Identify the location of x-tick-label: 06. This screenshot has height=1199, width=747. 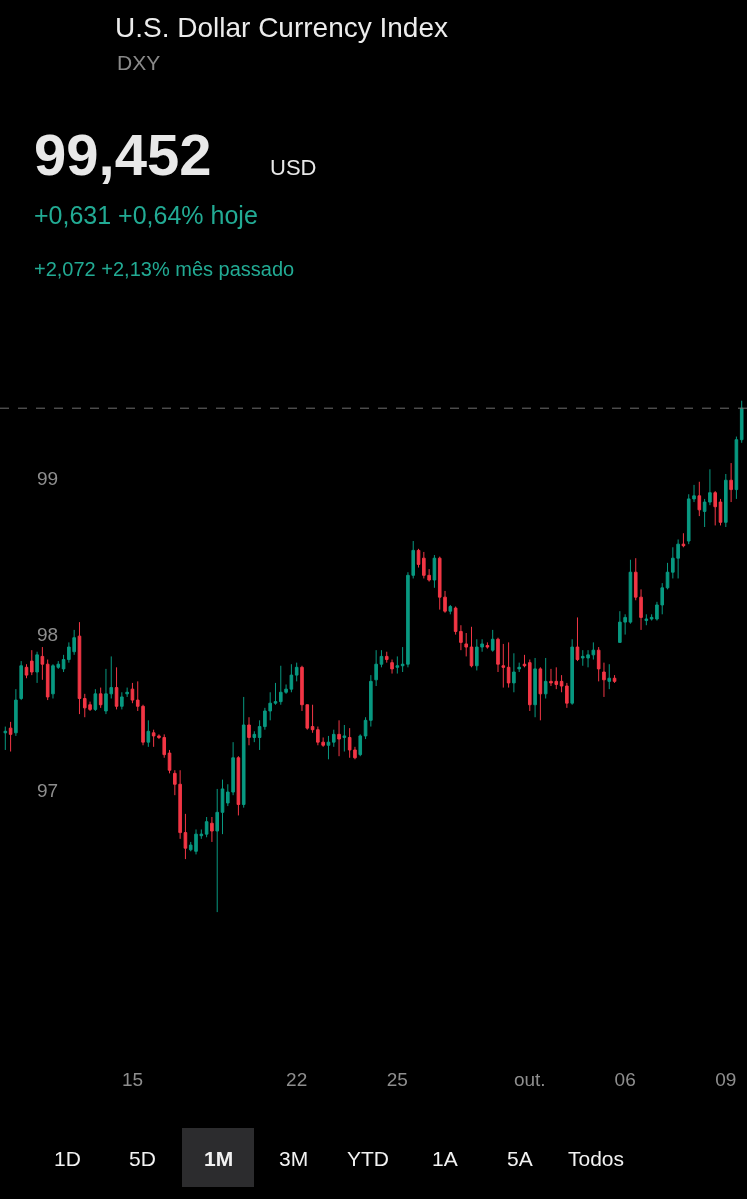
(625, 1079).